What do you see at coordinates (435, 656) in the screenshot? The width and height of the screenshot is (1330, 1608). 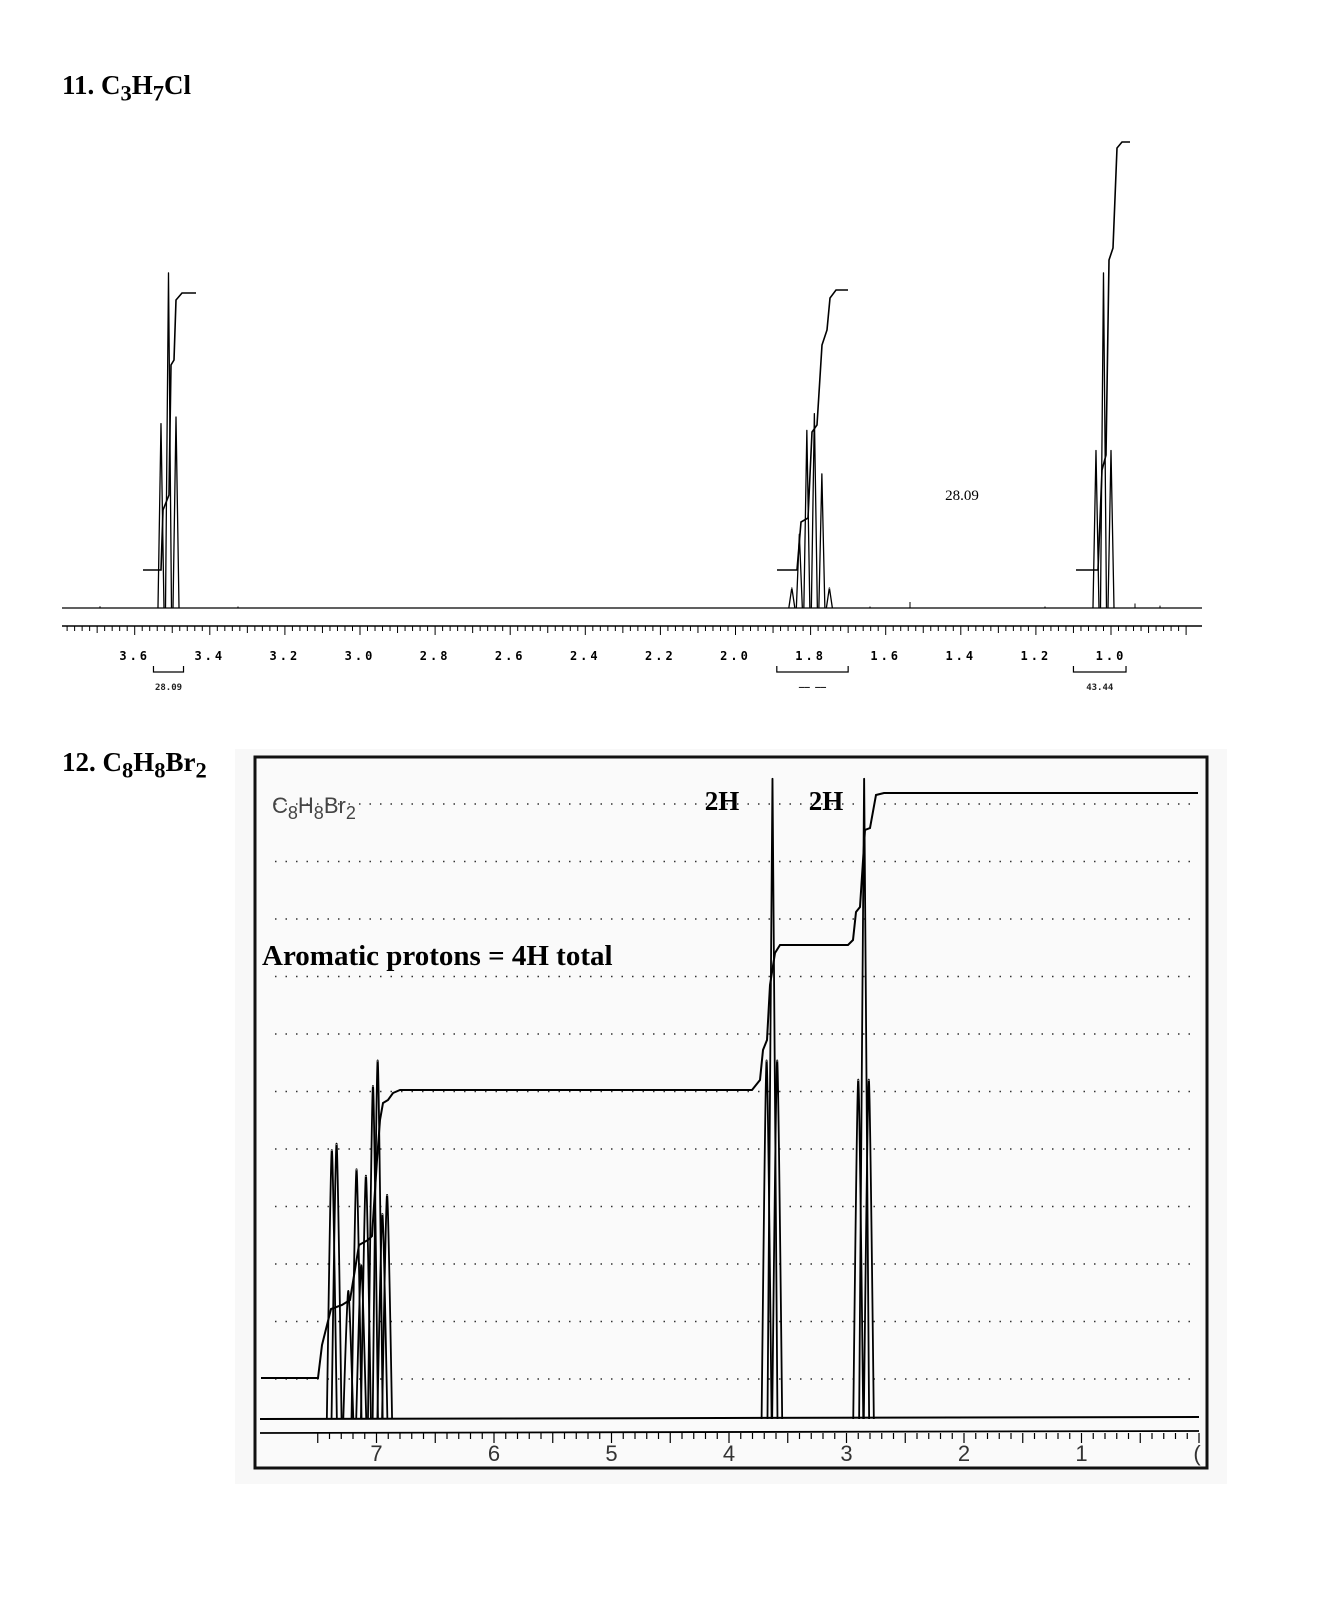 I see `tick-label: 2.8` at bounding box center [435, 656].